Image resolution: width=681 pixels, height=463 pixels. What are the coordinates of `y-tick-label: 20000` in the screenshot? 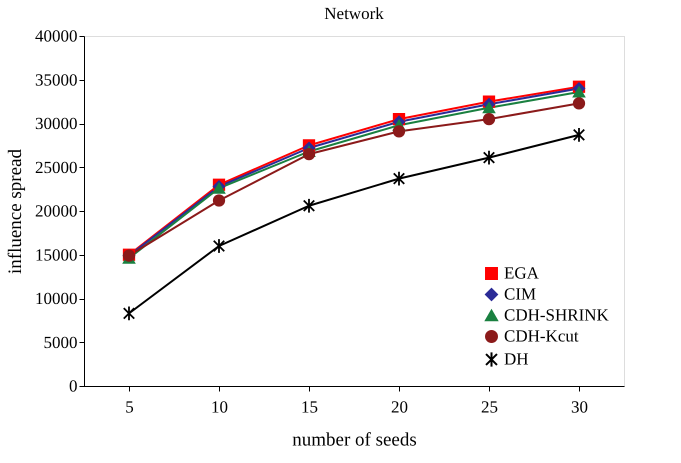 It's located at (56, 211).